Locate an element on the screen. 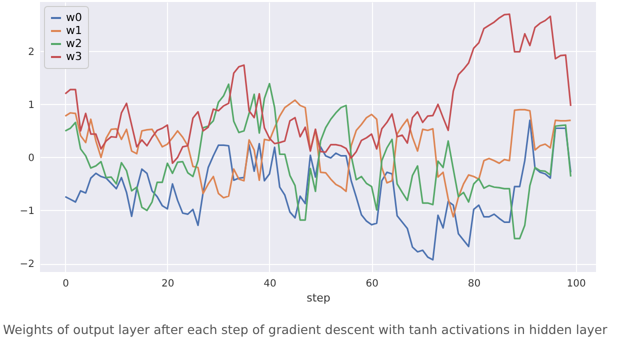  y-tick-label: −1 is located at coordinates (27, 211).